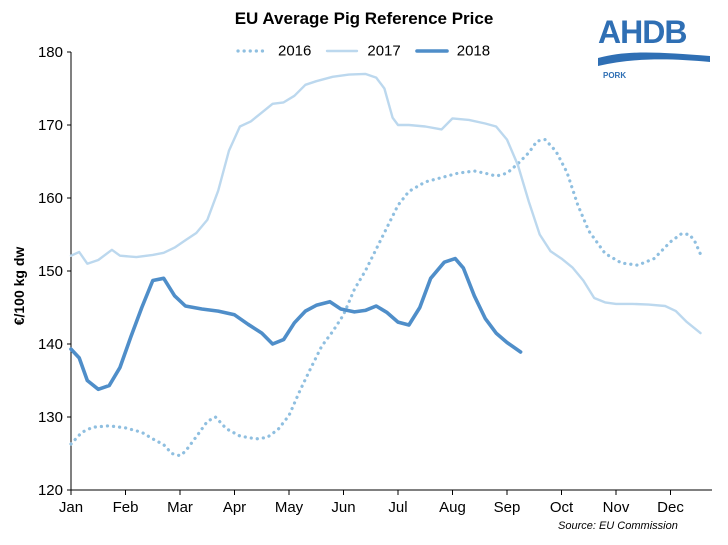 This screenshot has height=545, width=728. What do you see at coordinates (343, 507) in the screenshot?
I see `x-tick-label: Jun` at bounding box center [343, 507].